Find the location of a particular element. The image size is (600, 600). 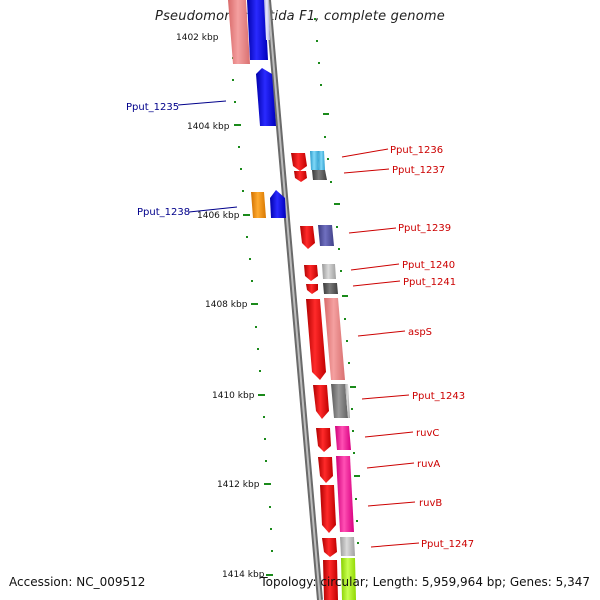

leader-lines-left is located at coordinates (207, 156).